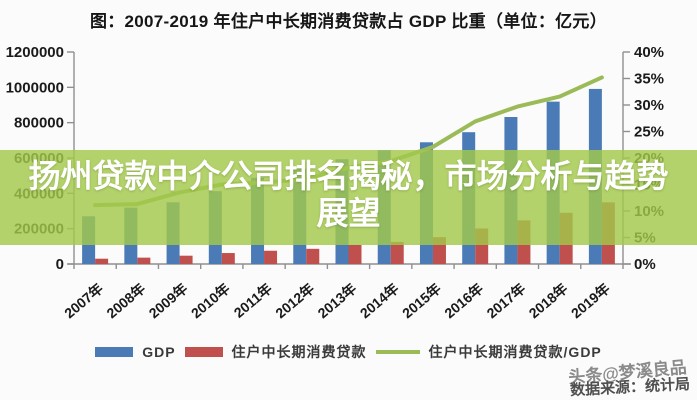 The height and width of the screenshot is (400, 697). I want to click on svg-text: 1000000, so click(35, 87).